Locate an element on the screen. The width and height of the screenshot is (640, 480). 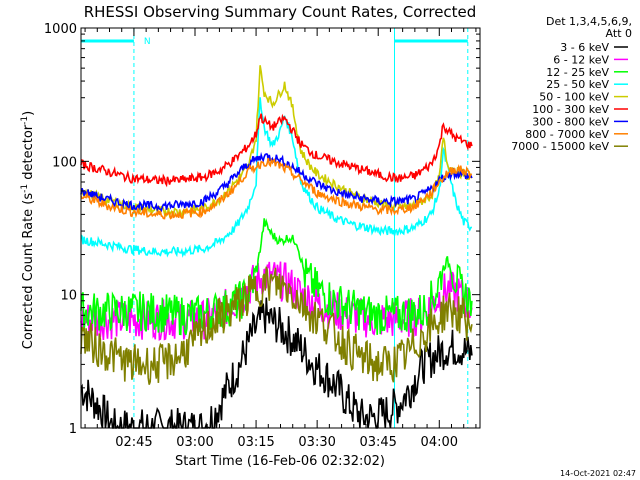
y-tick-label: 1 is located at coordinates (73, 429).